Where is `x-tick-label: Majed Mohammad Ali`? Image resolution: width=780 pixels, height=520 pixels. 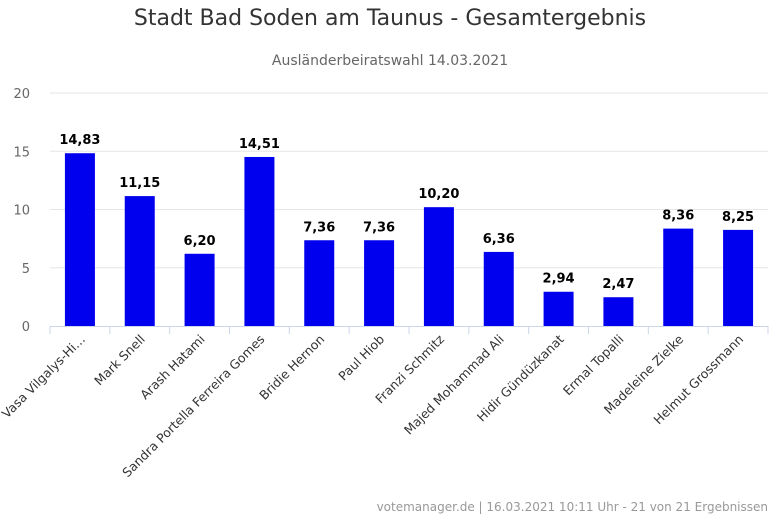 x-tick-label: Majed Mohammad Ali is located at coordinates (454, 385).